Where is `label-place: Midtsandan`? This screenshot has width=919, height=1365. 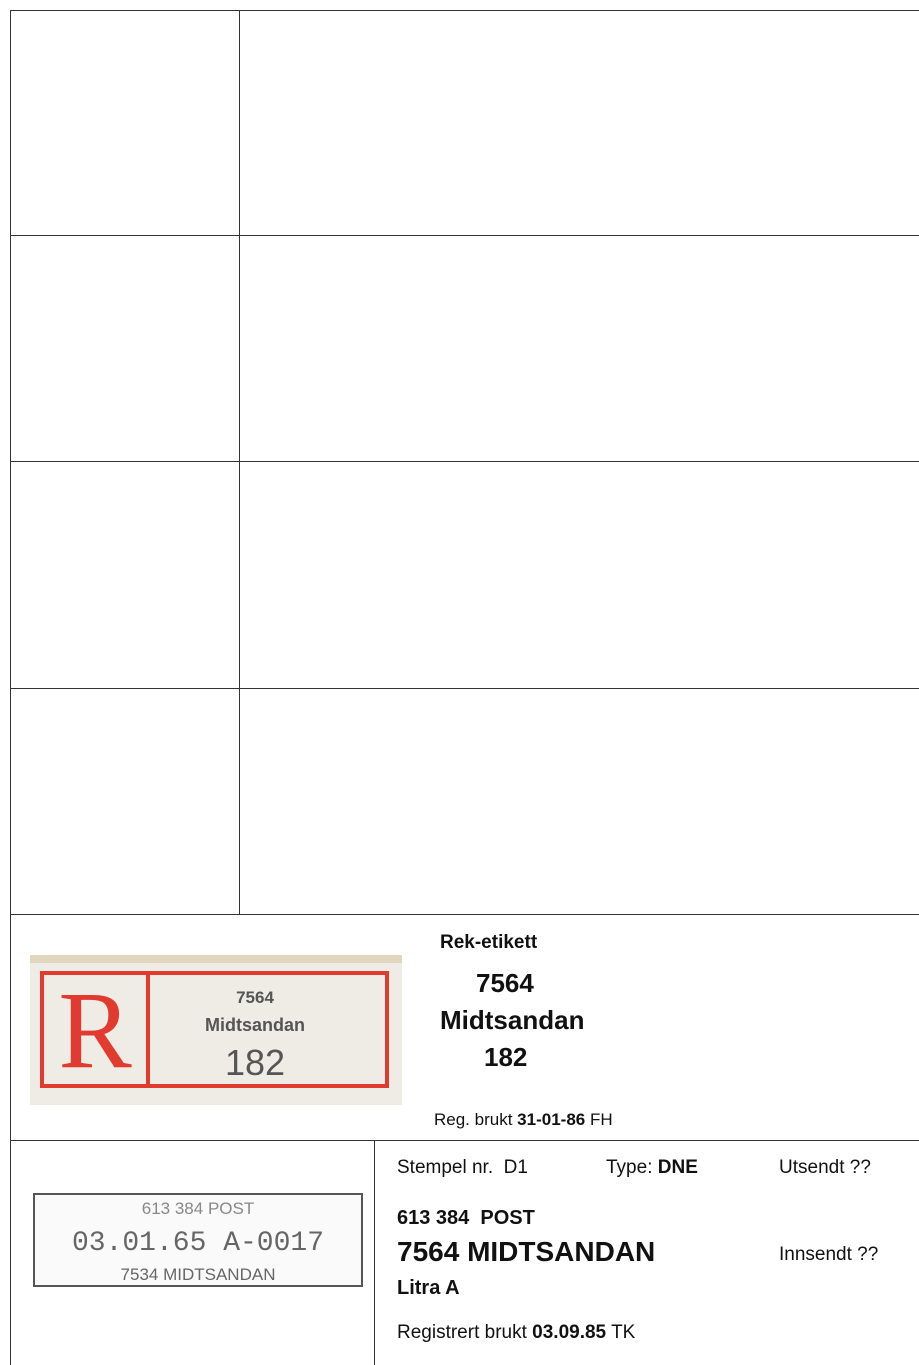 label-place: Midtsandan is located at coordinates (255, 1025).